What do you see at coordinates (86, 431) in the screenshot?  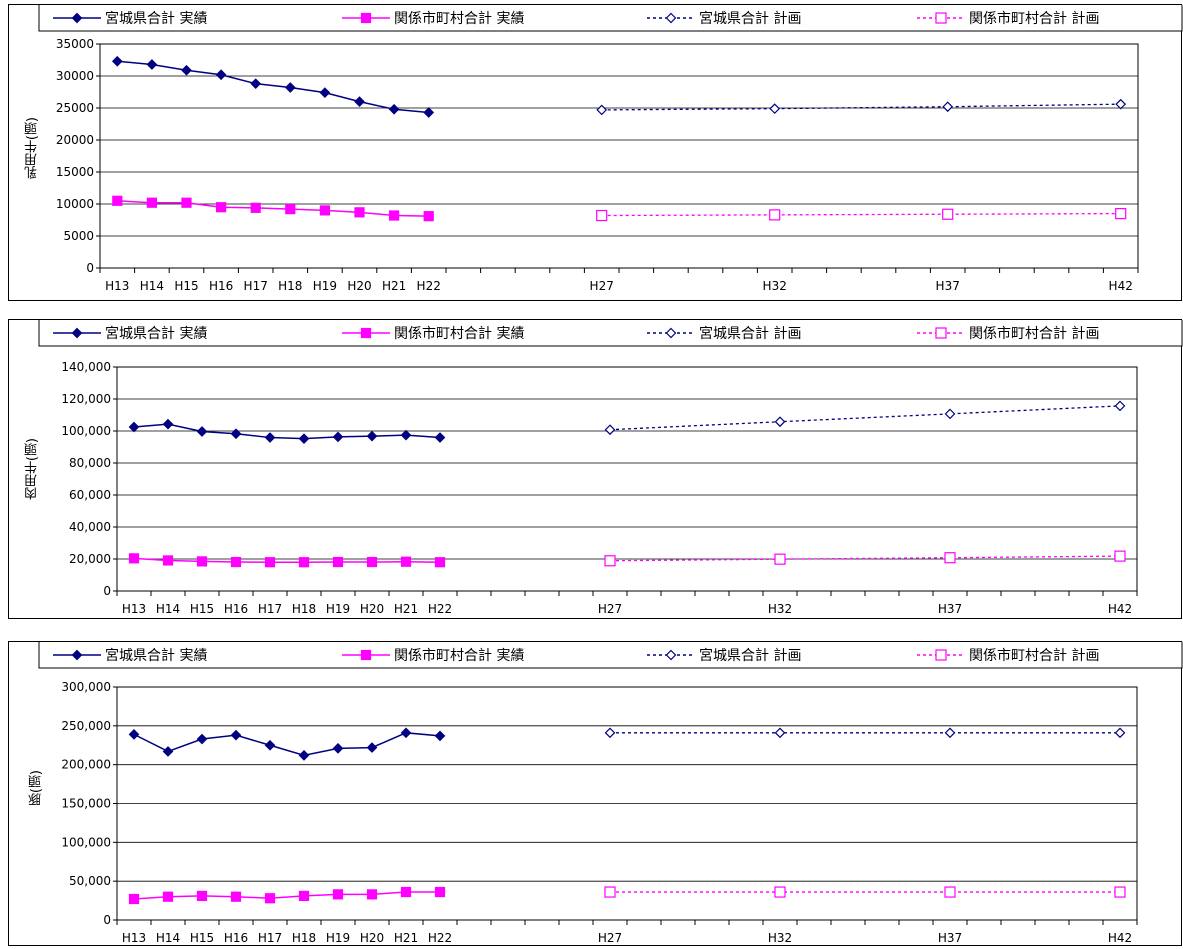 I see `y-tick-label: 100,000` at bounding box center [86, 431].